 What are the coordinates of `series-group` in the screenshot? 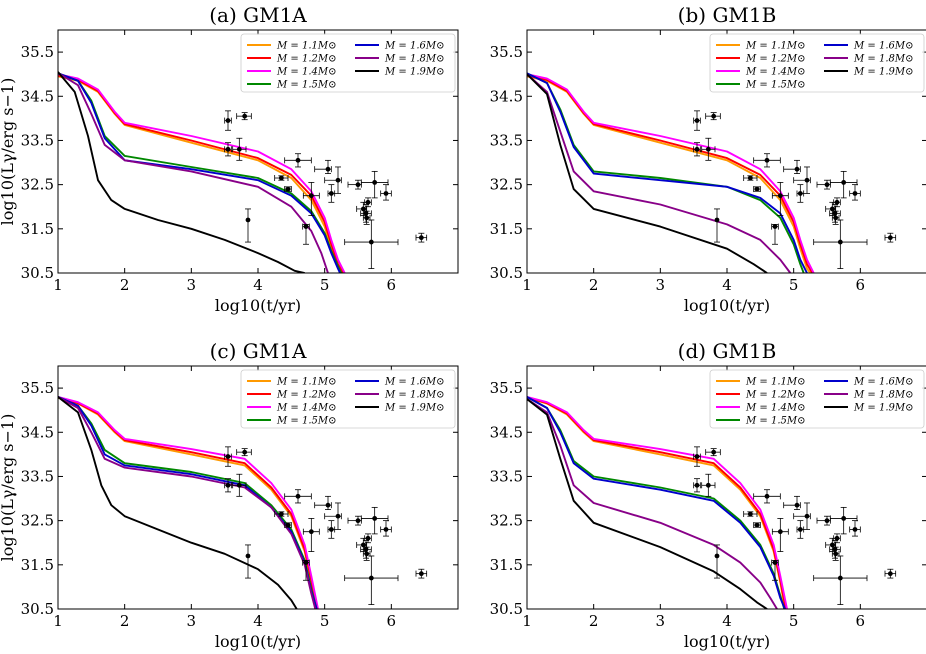 It's located at (671, 172).